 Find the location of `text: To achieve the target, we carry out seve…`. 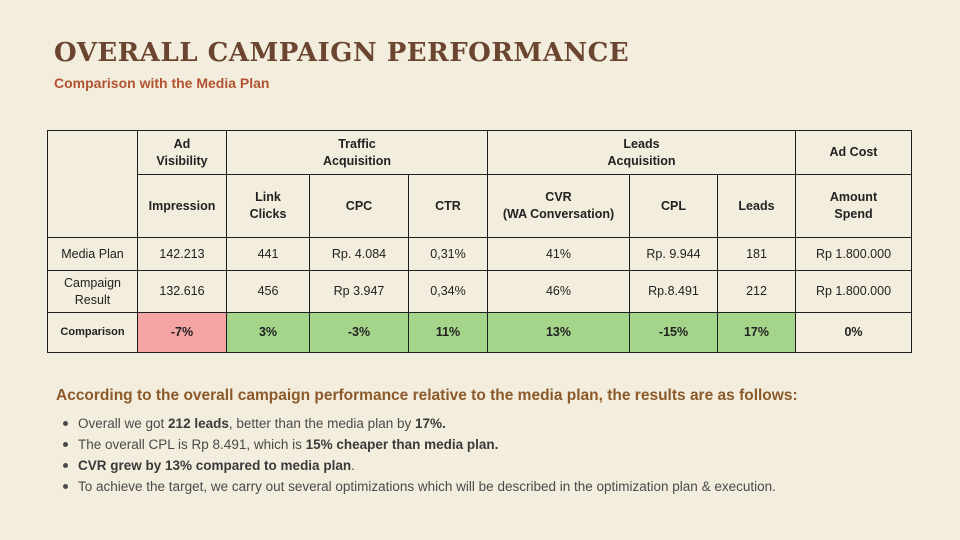

text: To achieve the target, we carry out seve… is located at coordinates (427, 486).